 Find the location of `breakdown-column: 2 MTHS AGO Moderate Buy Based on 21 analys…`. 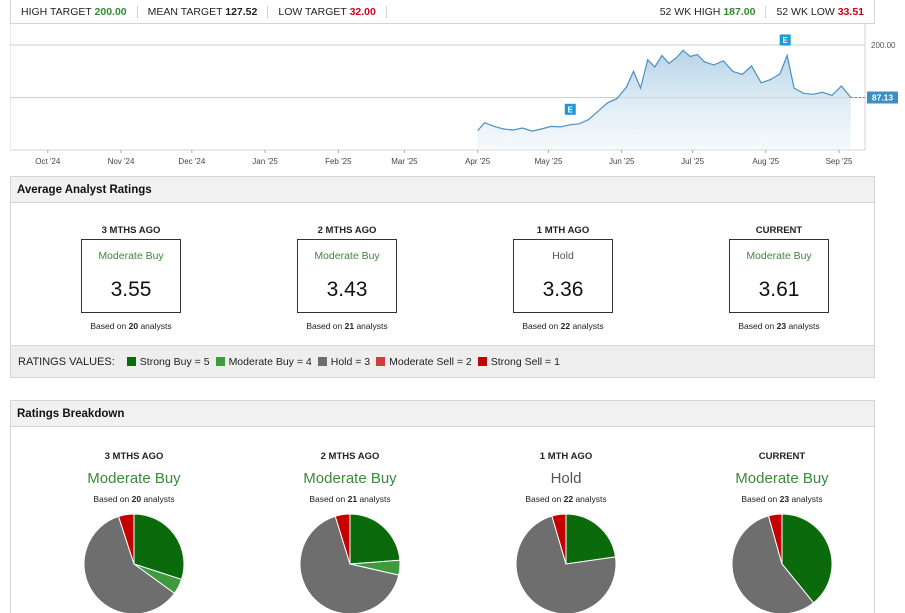

breakdown-column: 2 MTHS AGO Moderate Buy Based on 21 analys… is located at coordinates (350, 520).